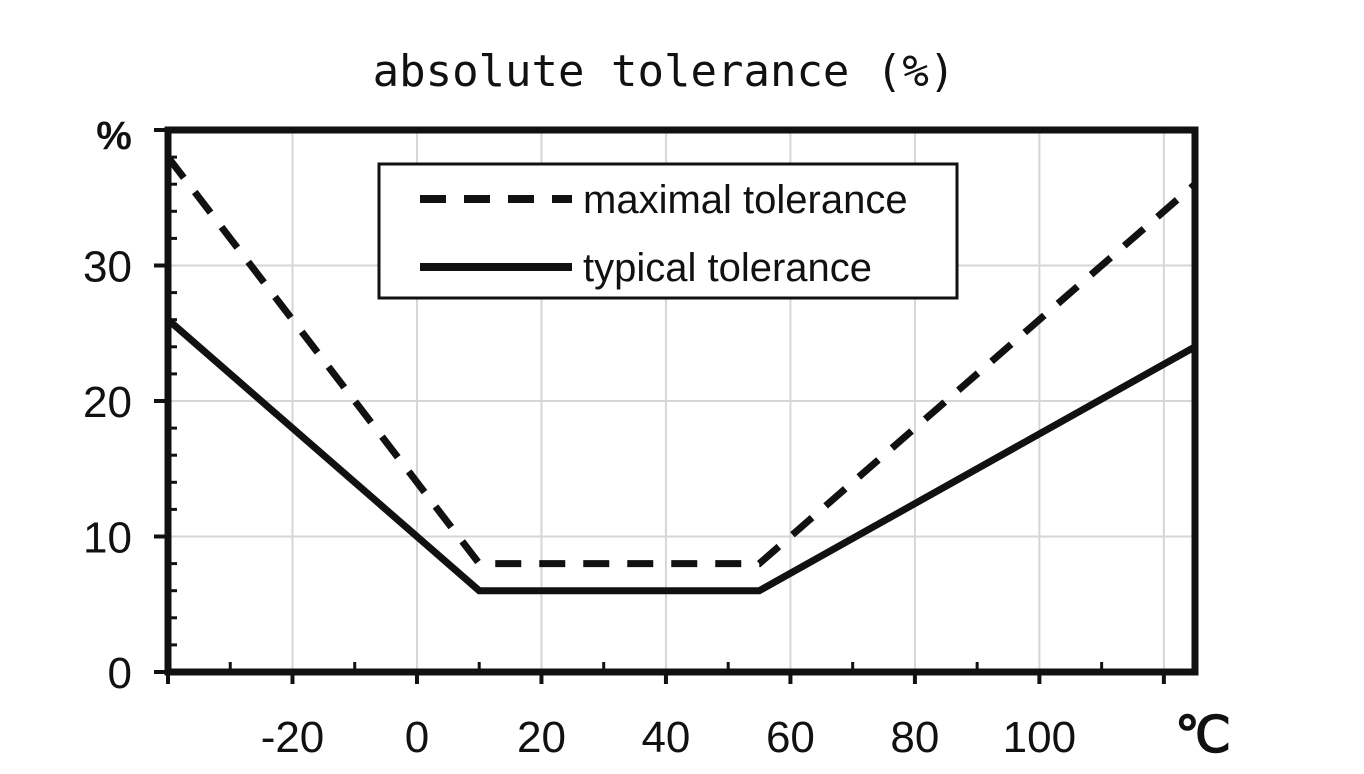  Describe the element at coordinates (1203, 735) in the screenshot. I see `x-axis-label: ℃` at that location.